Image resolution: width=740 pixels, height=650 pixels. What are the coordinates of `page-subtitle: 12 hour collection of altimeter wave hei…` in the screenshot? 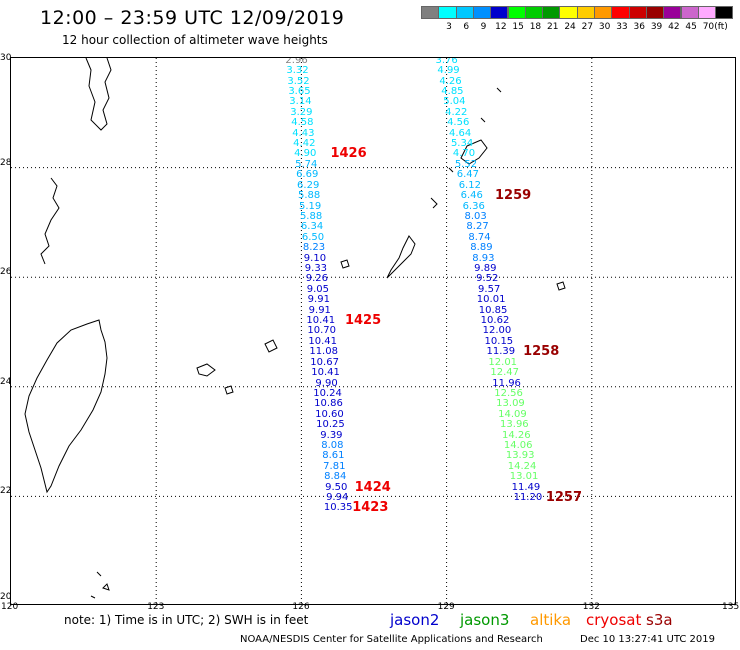 It's located at (195, 40).